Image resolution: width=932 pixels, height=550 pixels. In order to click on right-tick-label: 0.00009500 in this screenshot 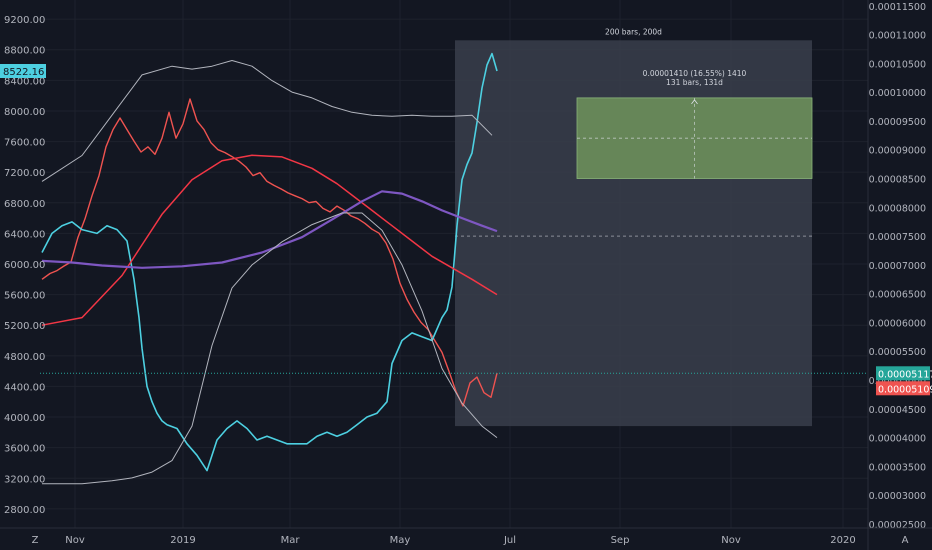, I will do `click(897, 122)`.